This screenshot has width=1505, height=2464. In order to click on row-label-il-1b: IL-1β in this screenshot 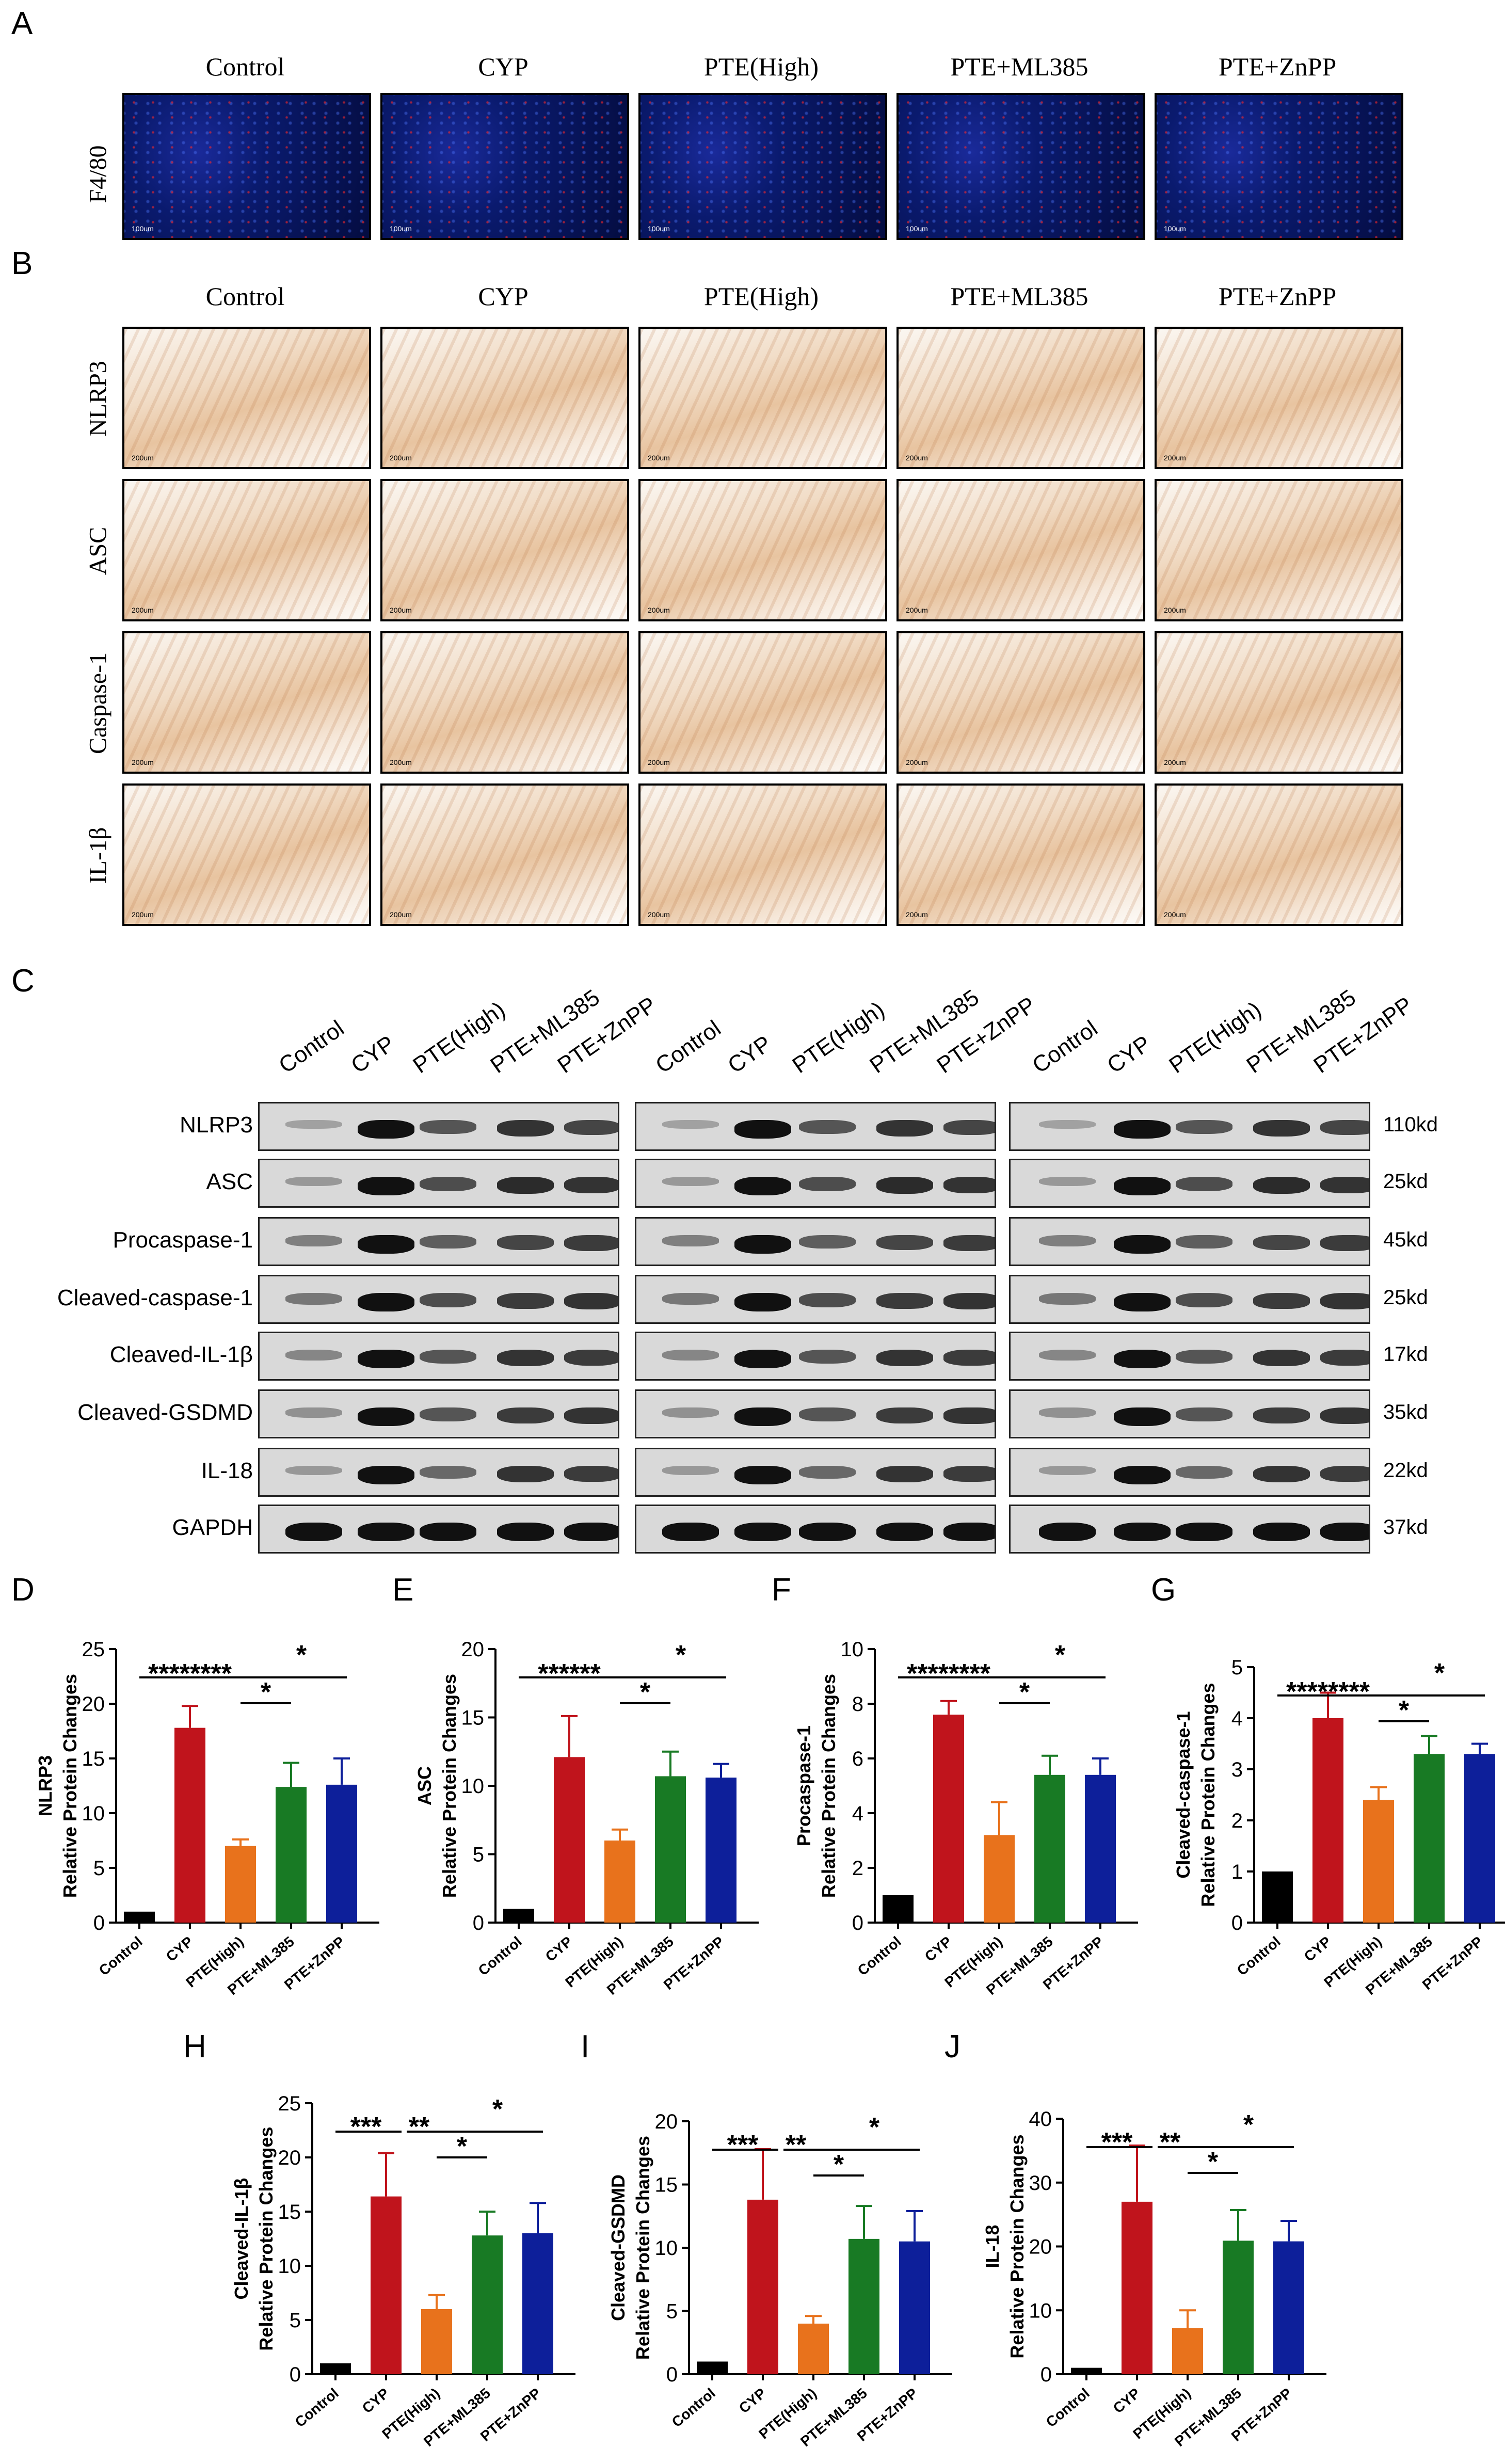, I will do `click(98, 855)`.